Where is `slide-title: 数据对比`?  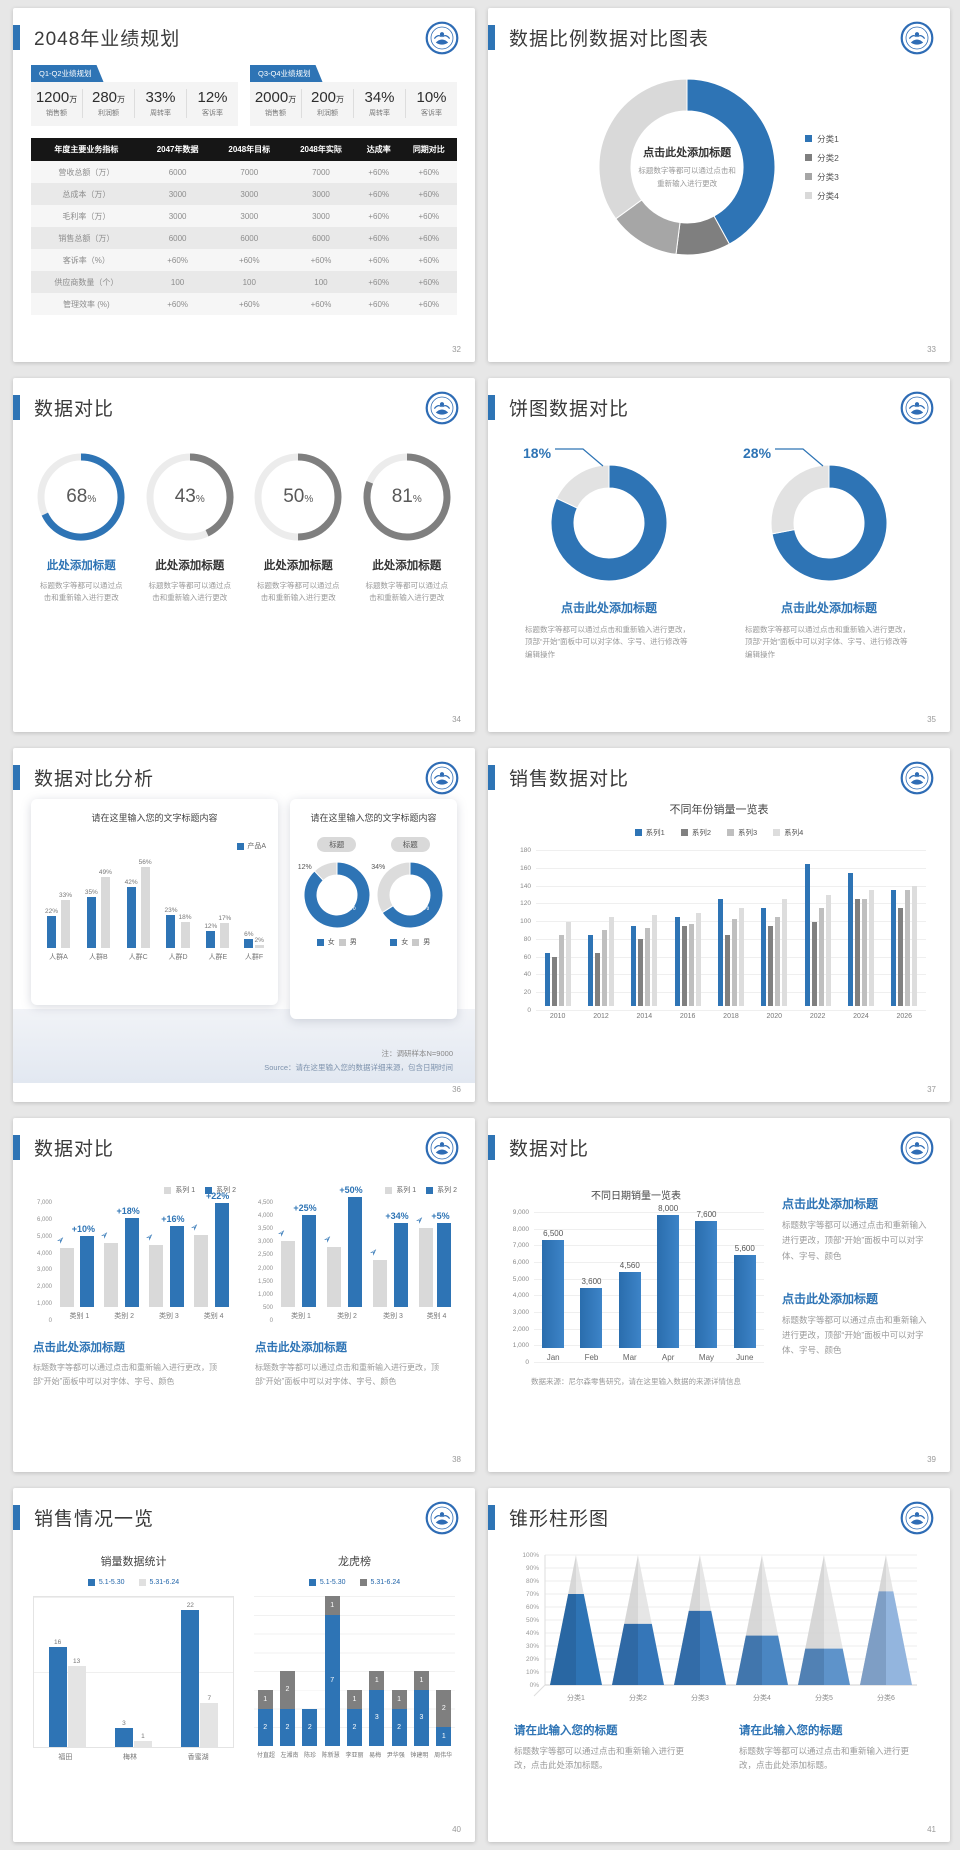 slide-title: 数据对比 is located at coordinates (549, 1149).